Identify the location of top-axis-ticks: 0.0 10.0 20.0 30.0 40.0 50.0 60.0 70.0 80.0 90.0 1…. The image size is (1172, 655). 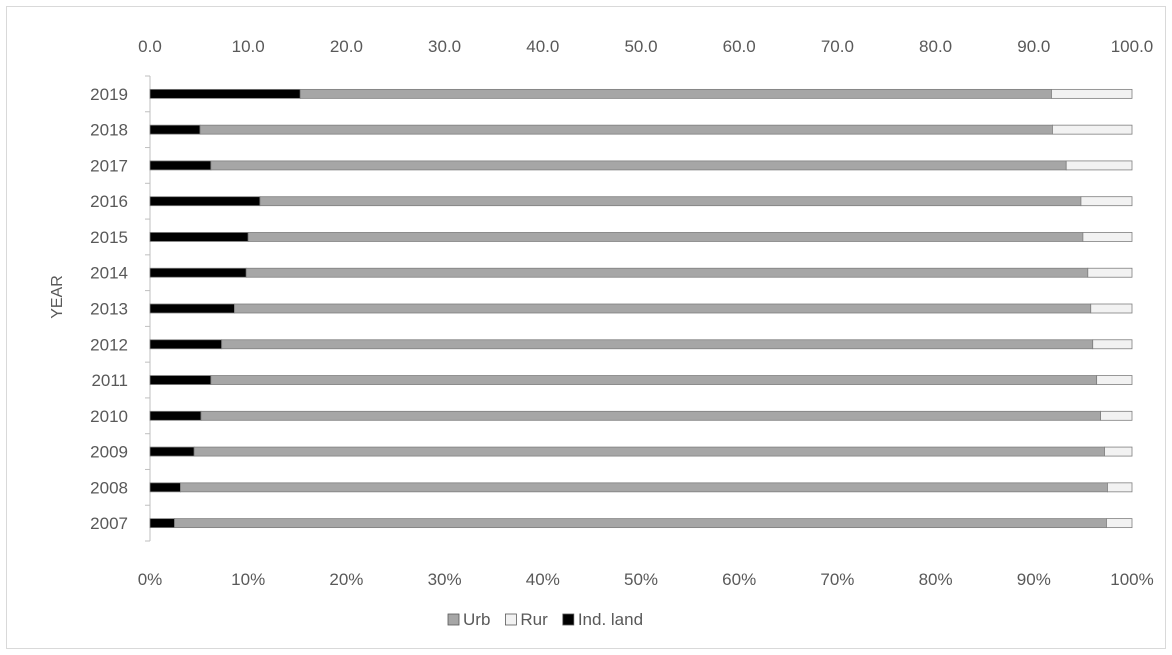
(645, 46).